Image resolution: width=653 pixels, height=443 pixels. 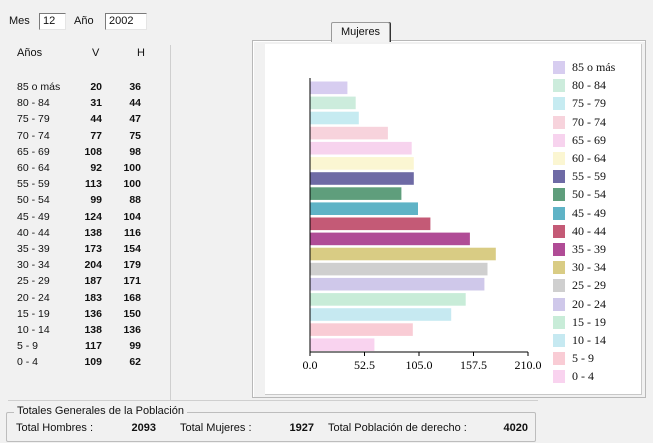 I want to click on men-count-cell: 20, so click(x=96, y=87).